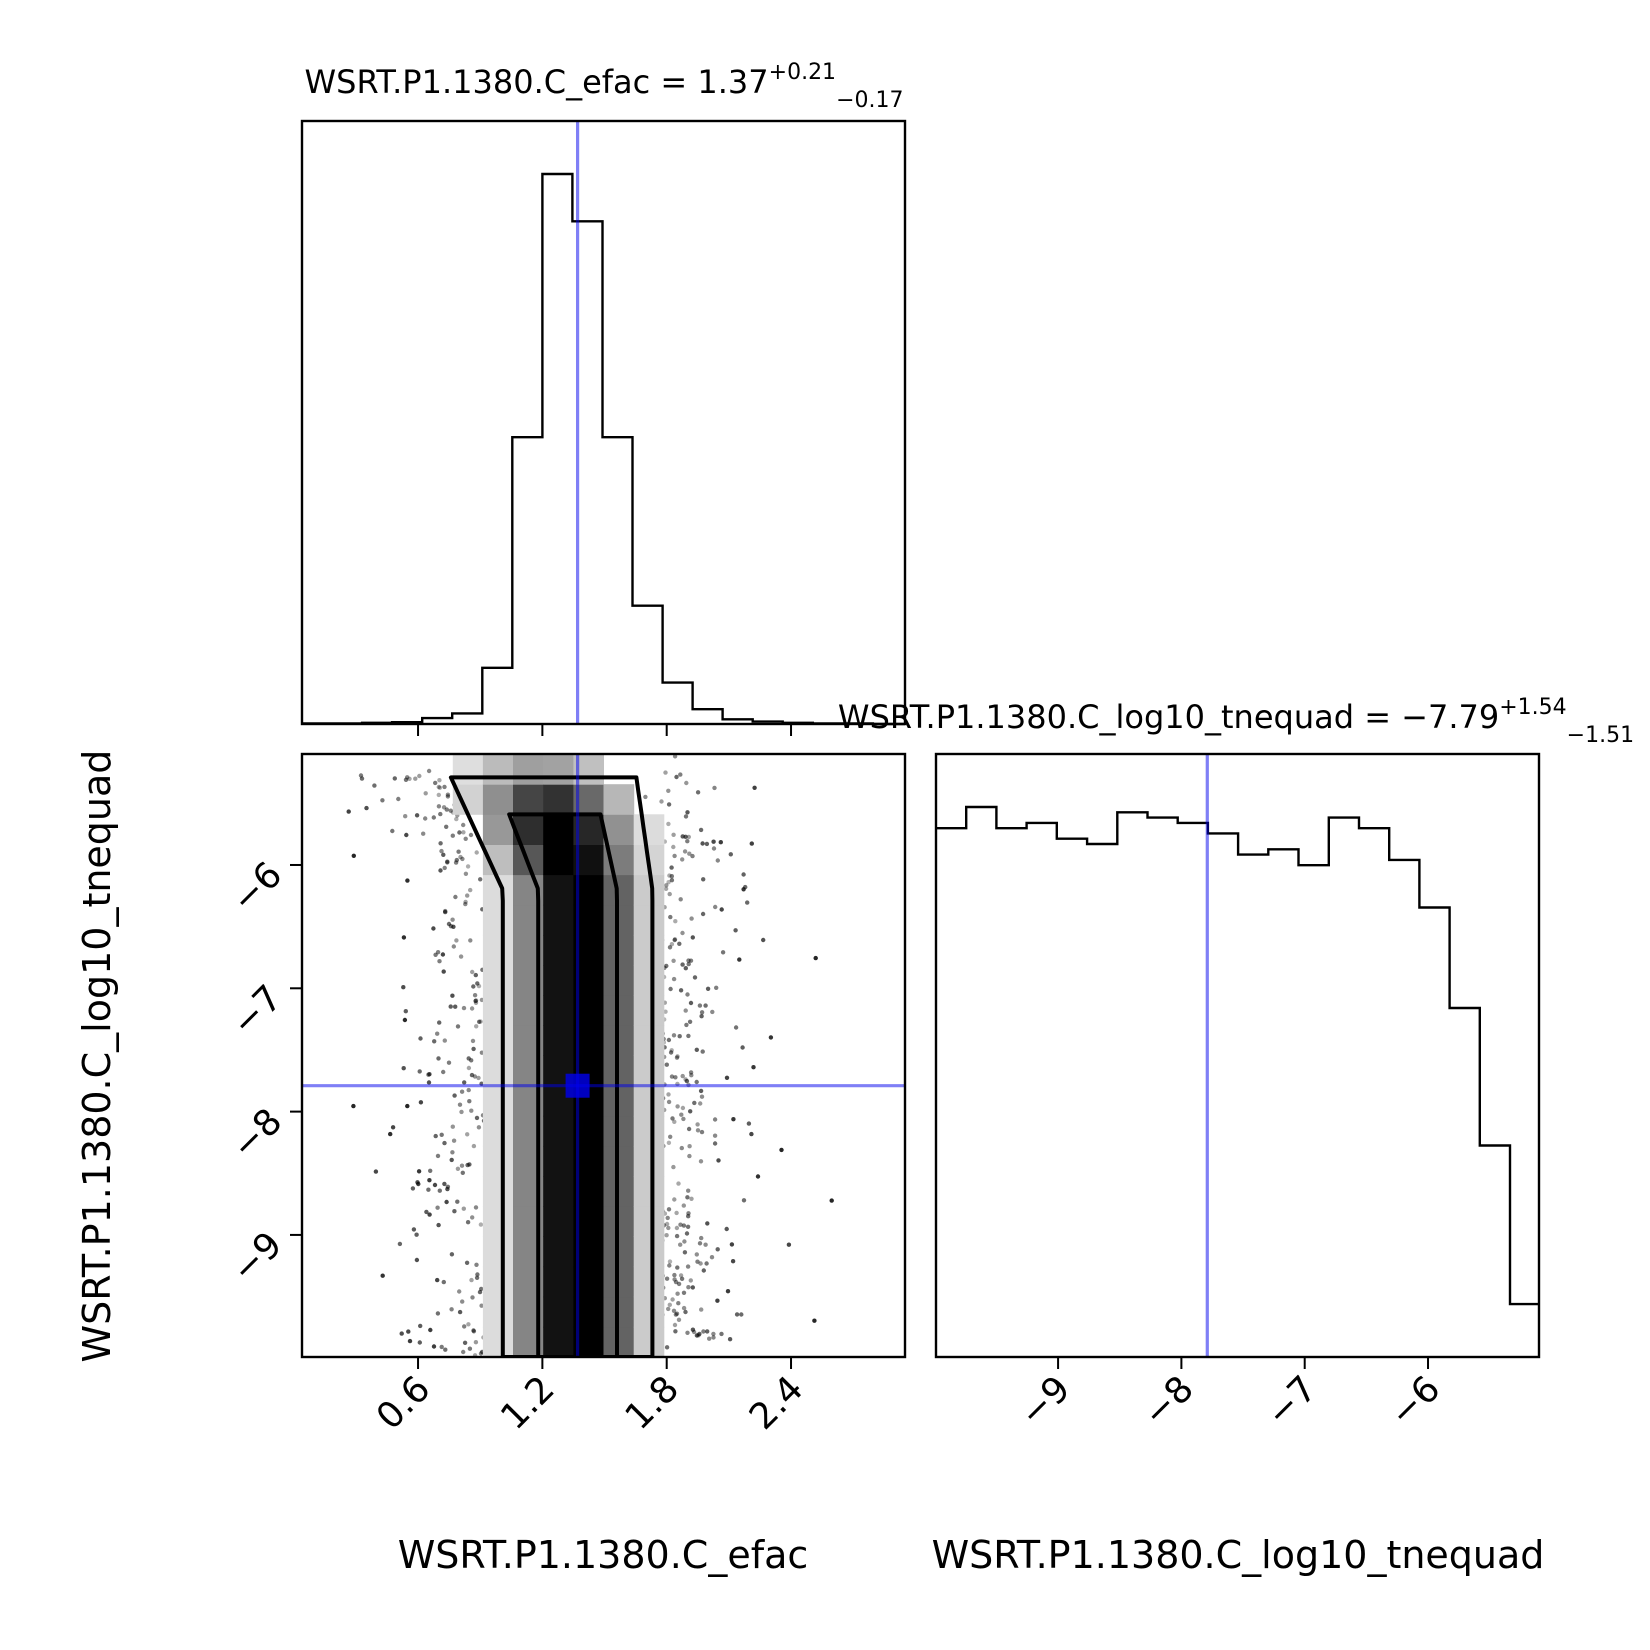 The width and height of the screenshot is (1650, 1650). Describe the element at coordinates (603, 449) in the screenshot. I see `efac-hist-step` at that location.